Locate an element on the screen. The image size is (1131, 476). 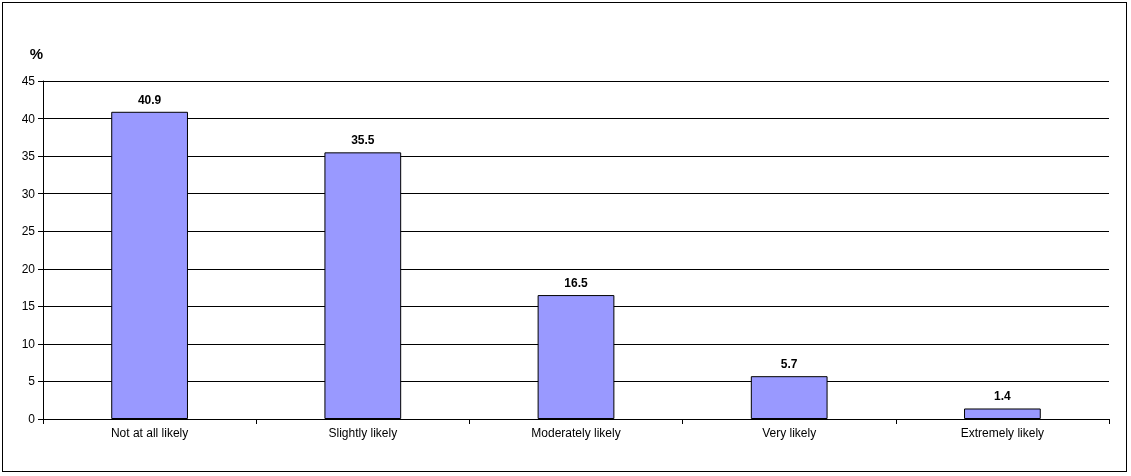
x-tick-label: Very likely is located at coordinates (789, 433).